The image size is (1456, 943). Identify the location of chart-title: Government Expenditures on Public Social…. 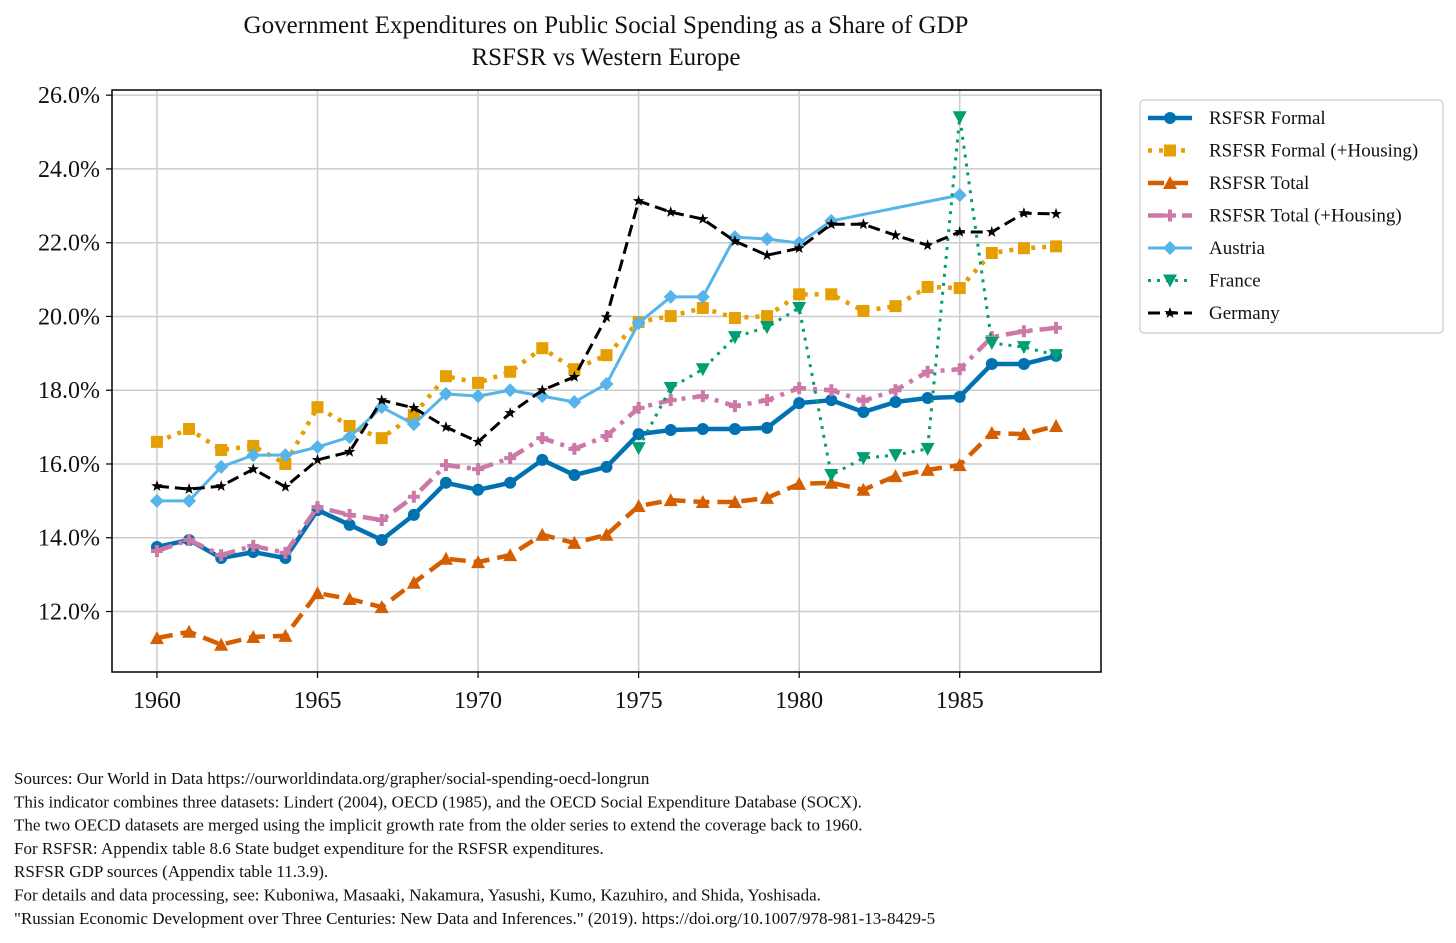
(606, 25).